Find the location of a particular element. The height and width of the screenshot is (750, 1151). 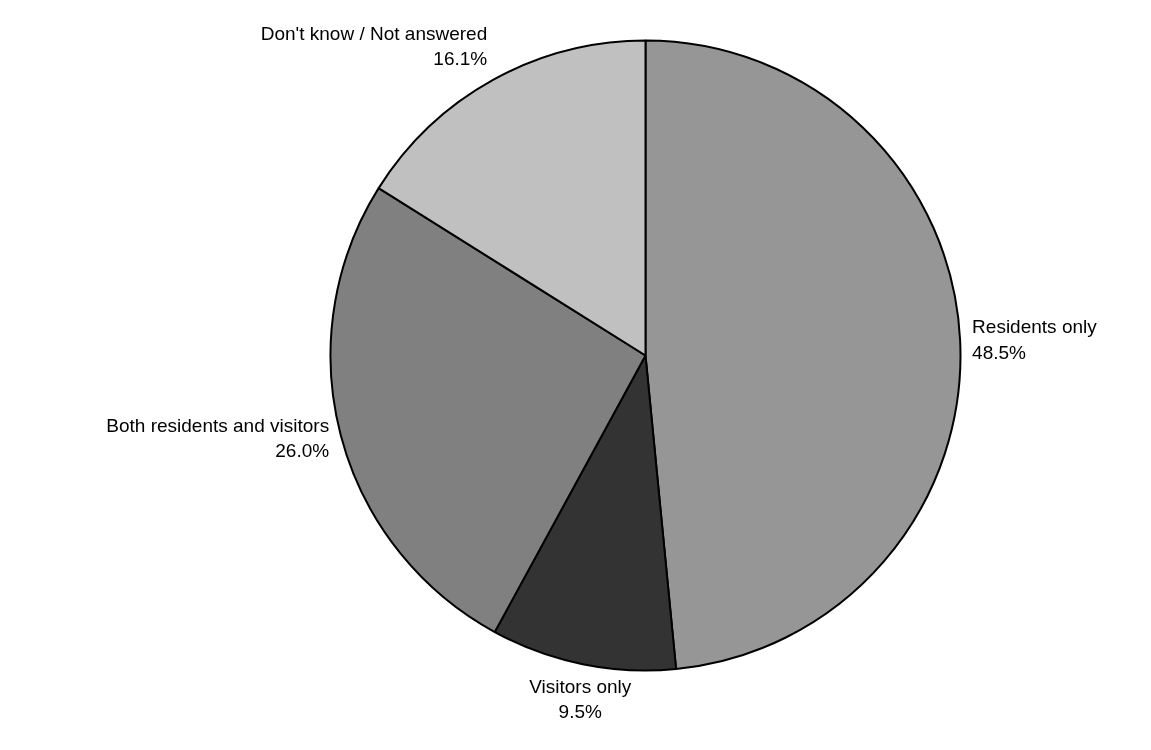

slice-label: Don't know / Not answered is located at coordinates (374, 34).